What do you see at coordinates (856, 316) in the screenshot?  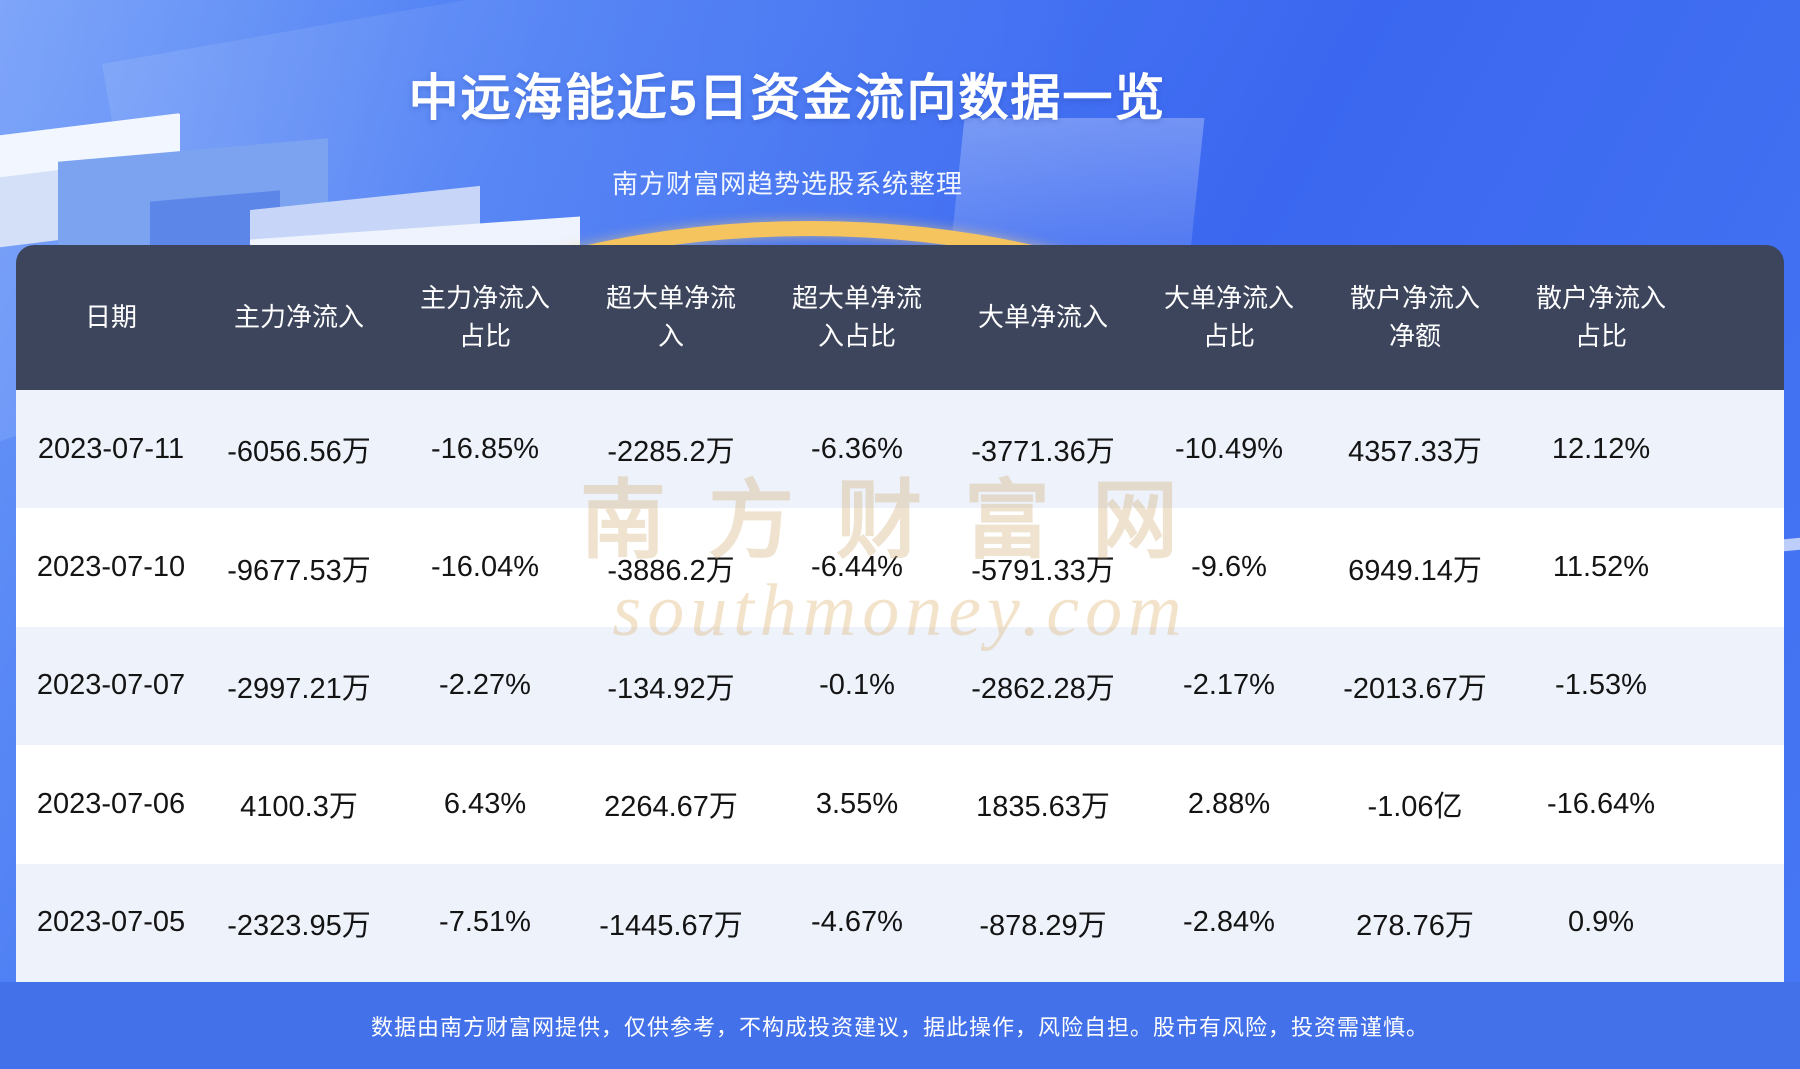 I see `column-header: 超大单净流入占比` at bounding box center [856, 316].